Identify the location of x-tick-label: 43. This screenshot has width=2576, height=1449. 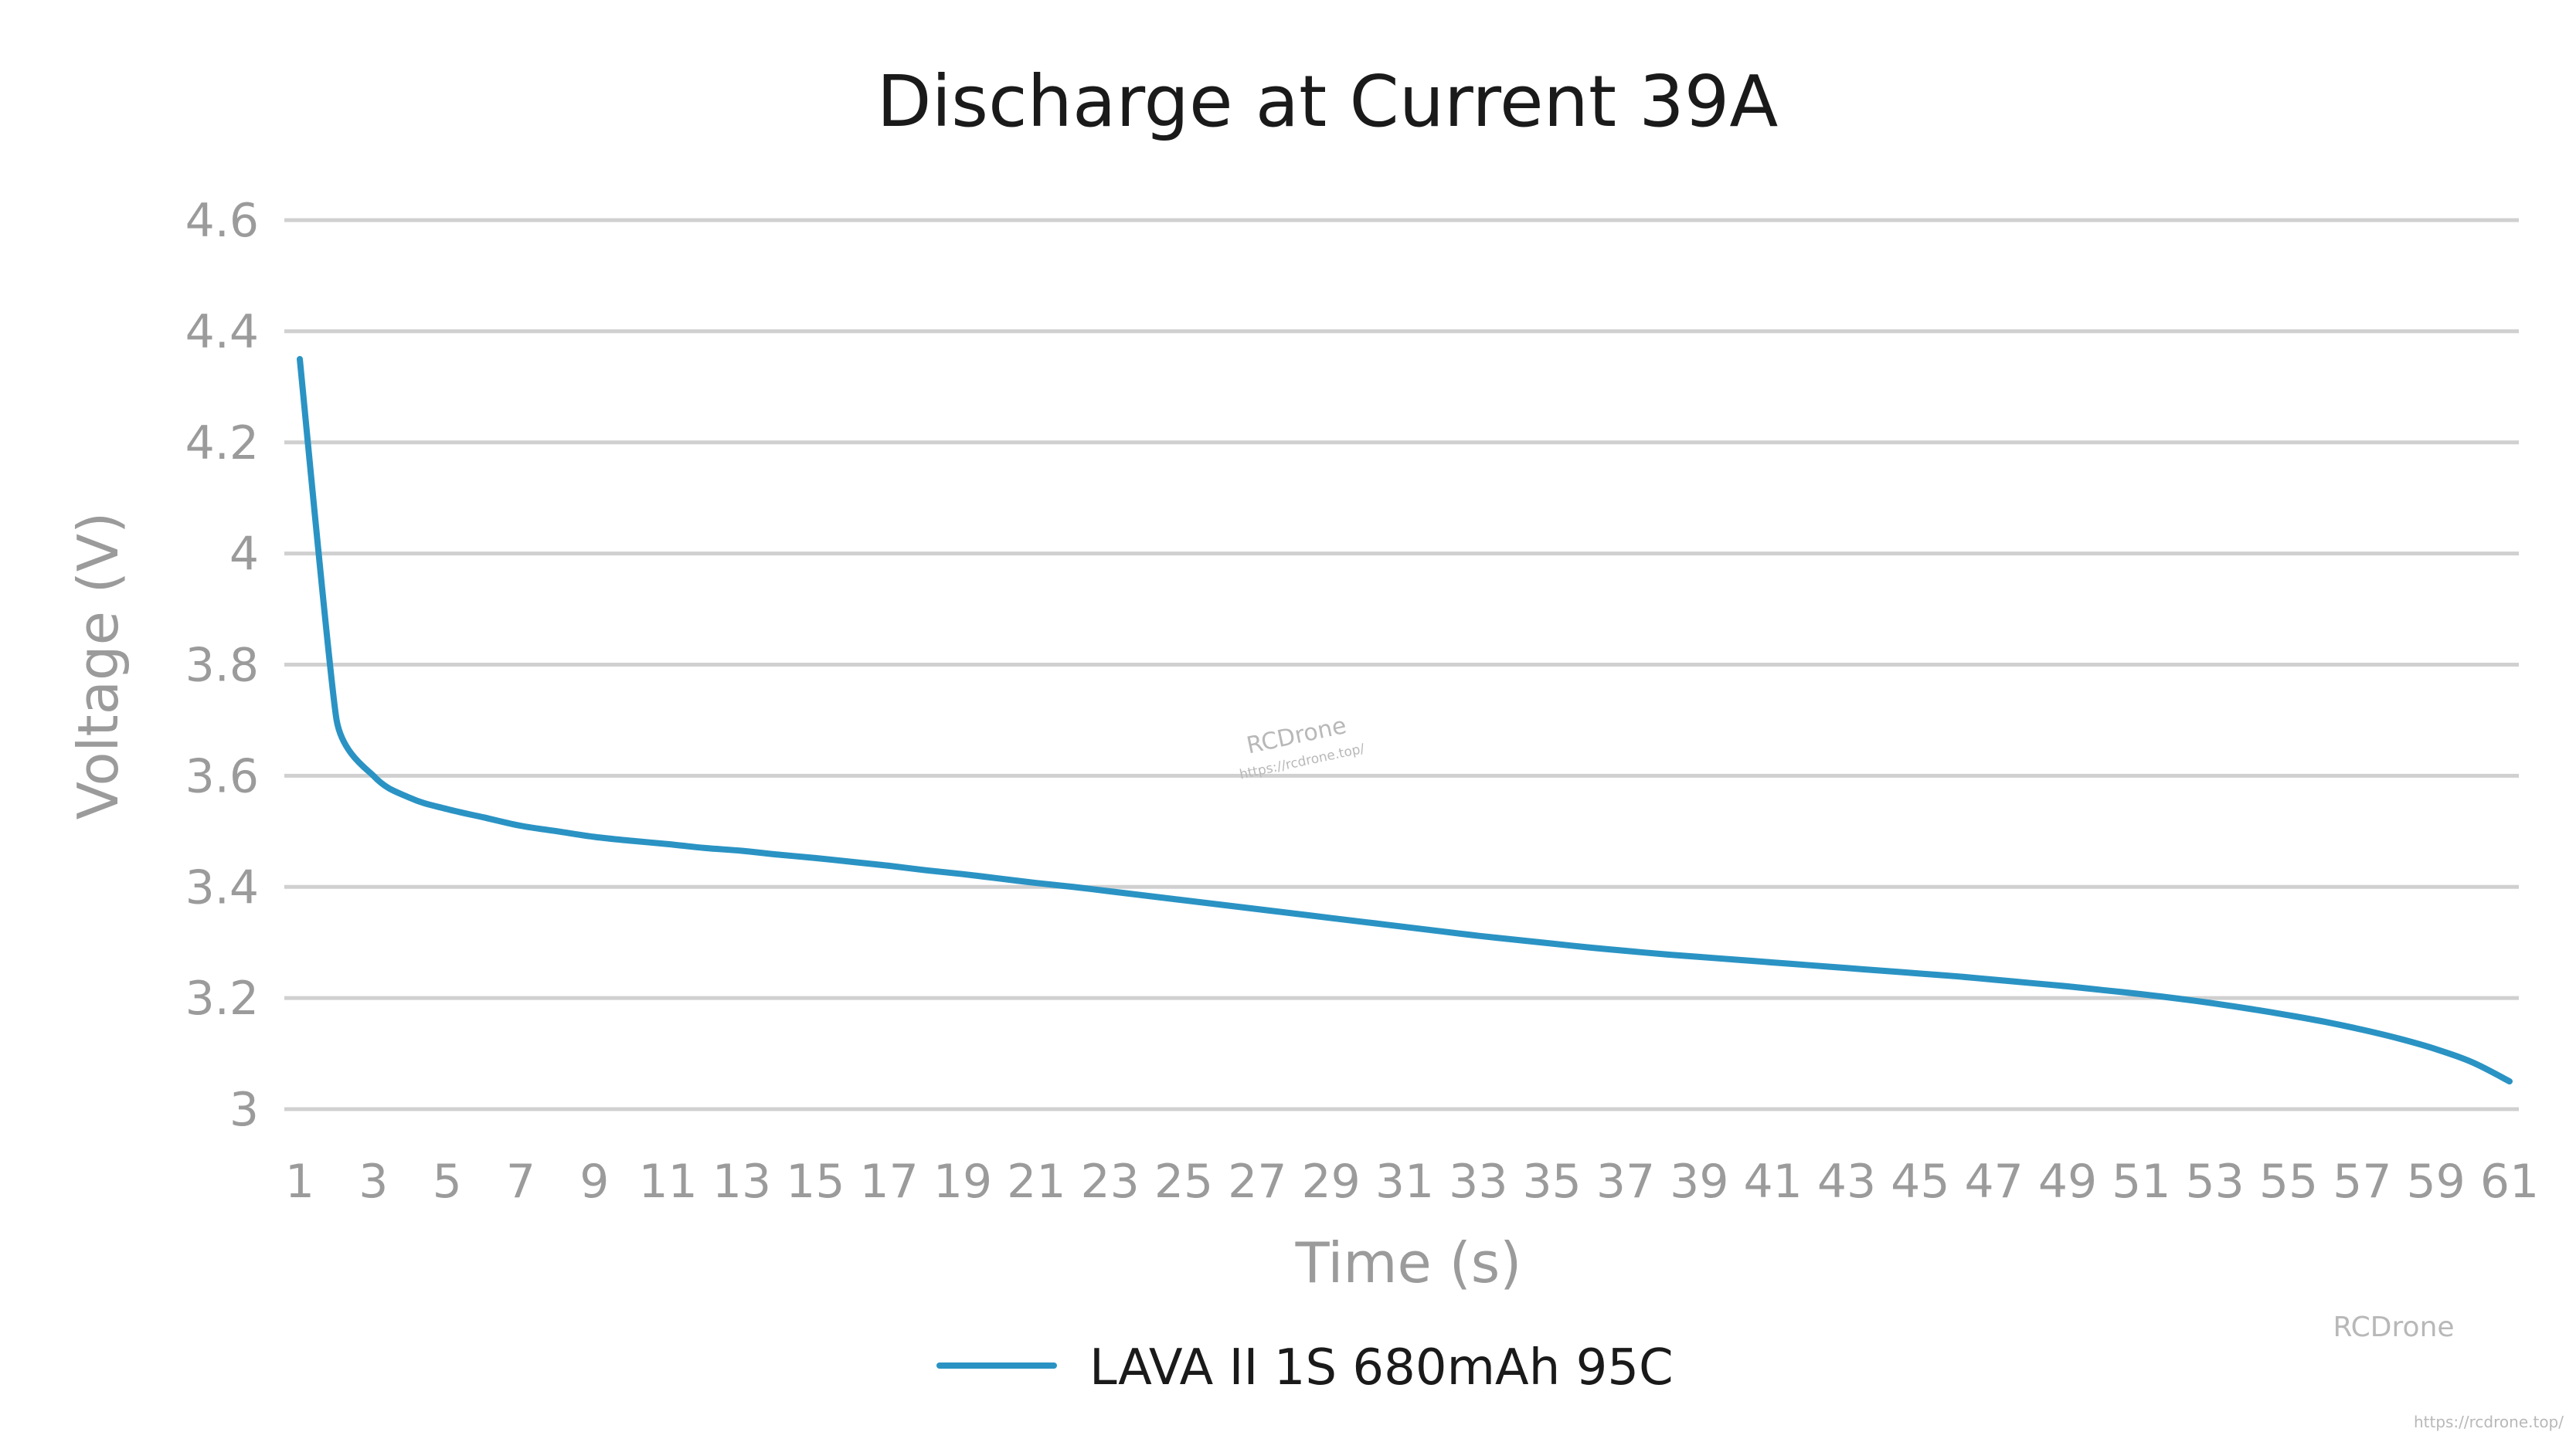
(1846, 1182).